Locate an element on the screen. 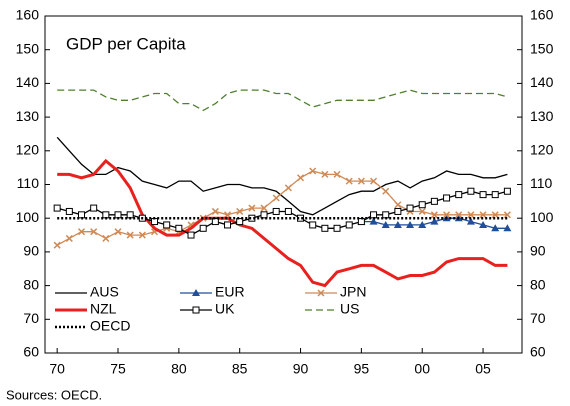 The height and width of the screenshot is (406, 570). y2-tick-label: 120 is located at coordinates (542, 150).